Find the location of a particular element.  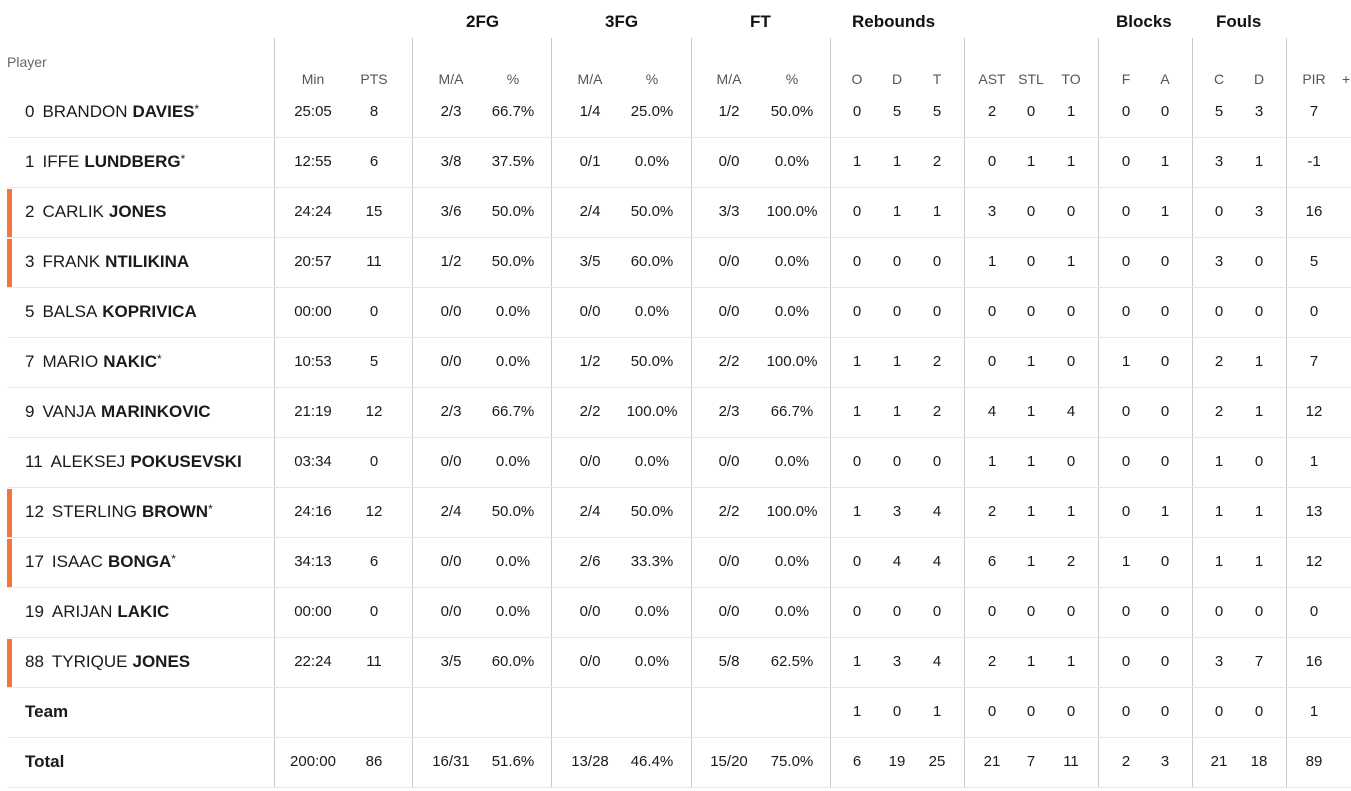

column-header: TO is located at coordinates (1071, 79).